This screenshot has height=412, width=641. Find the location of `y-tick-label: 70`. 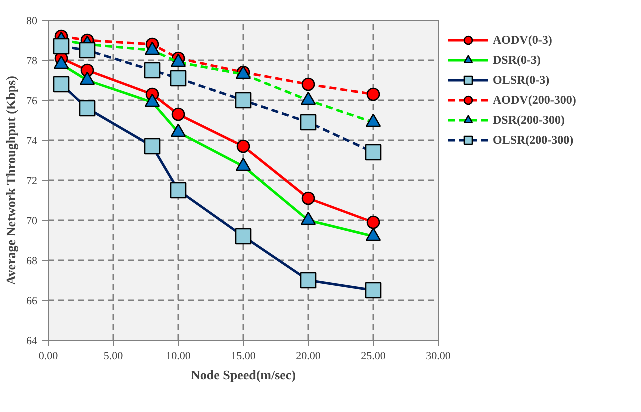

y-tick-label: 70 is located at coordinates (32, 222).